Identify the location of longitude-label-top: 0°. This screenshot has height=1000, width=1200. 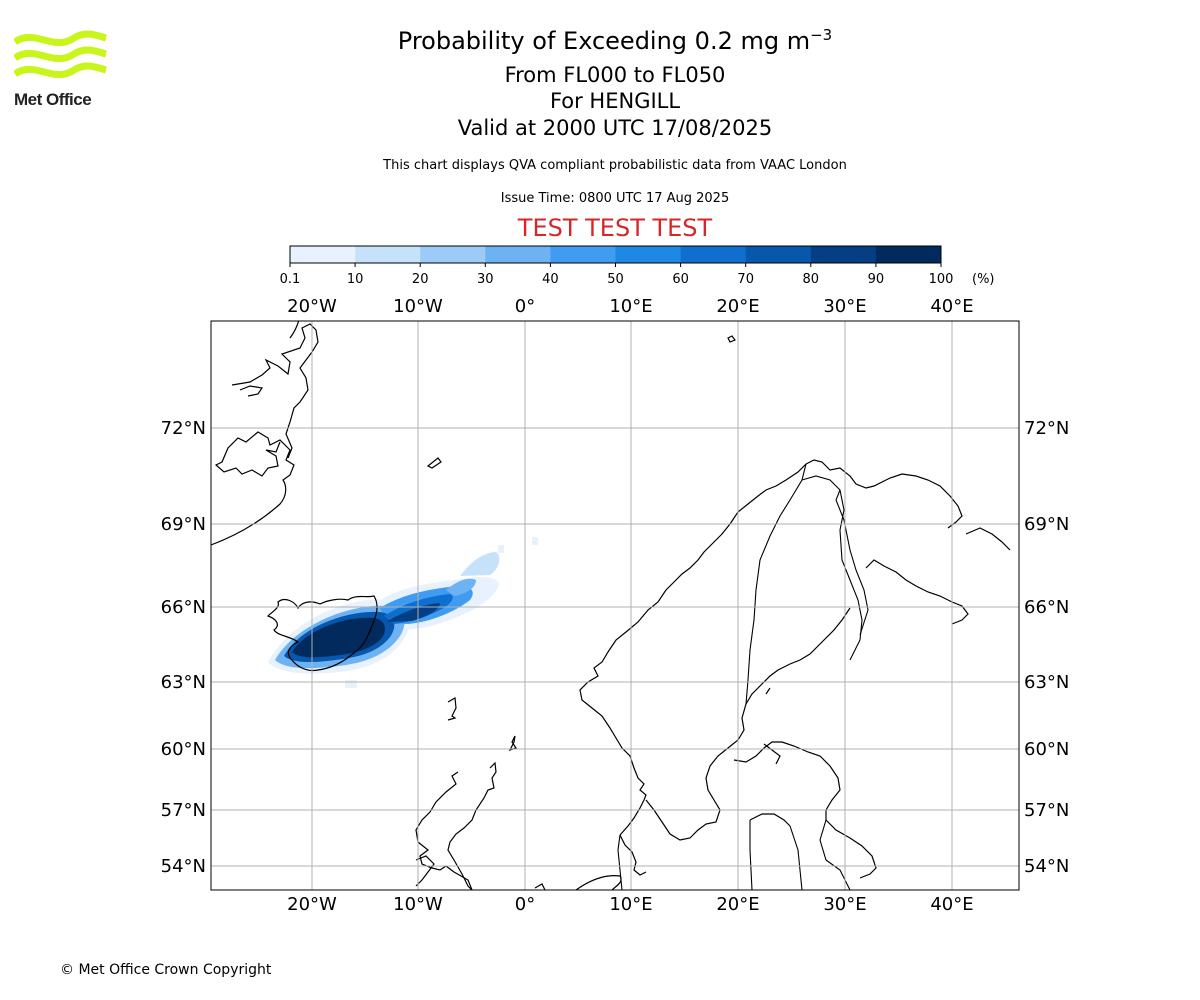
(525, 306).